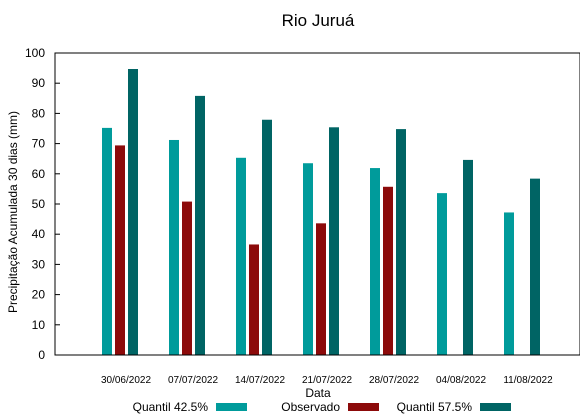 The width and height of the screenshot is (580, 415). Describe the element at coordinates (509, 283) in the screenshot. I see `bar-quantil-42-5--6` at that location.